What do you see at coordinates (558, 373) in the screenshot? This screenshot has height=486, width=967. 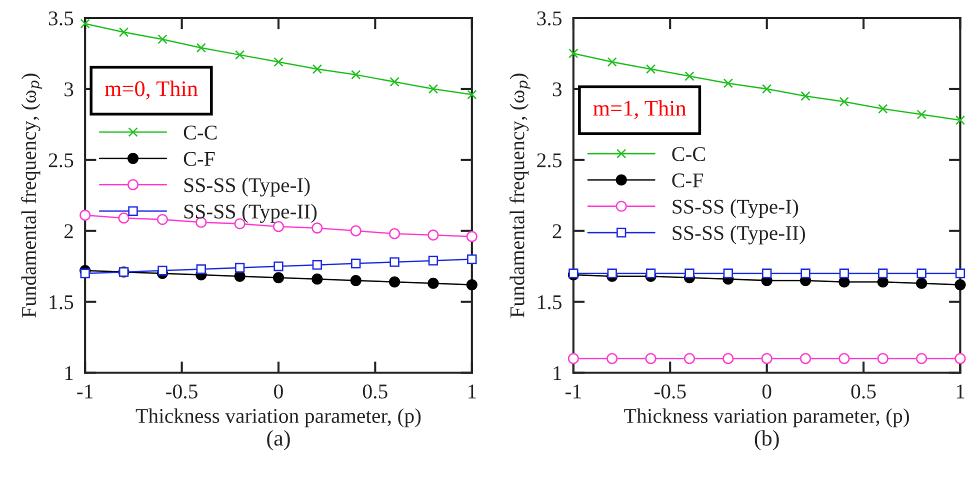 I see `y-tick-label: 1` at bounding box center [558, 373].